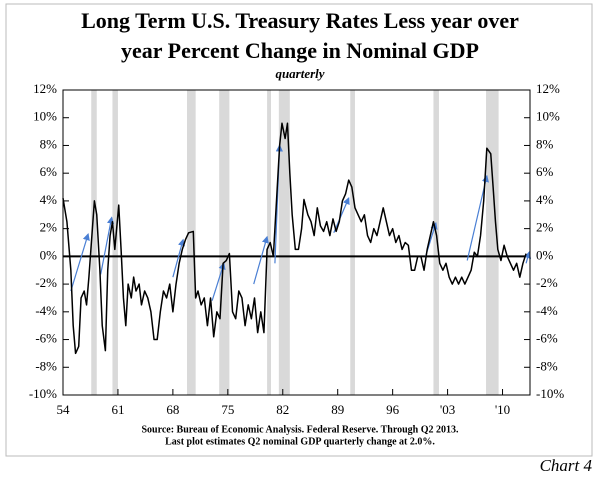 The width and height of the screenshot is (600, 479). Describe the element at coordinates (447, 409) in the screenshot. I see `x-tick-label: '03` at that location.